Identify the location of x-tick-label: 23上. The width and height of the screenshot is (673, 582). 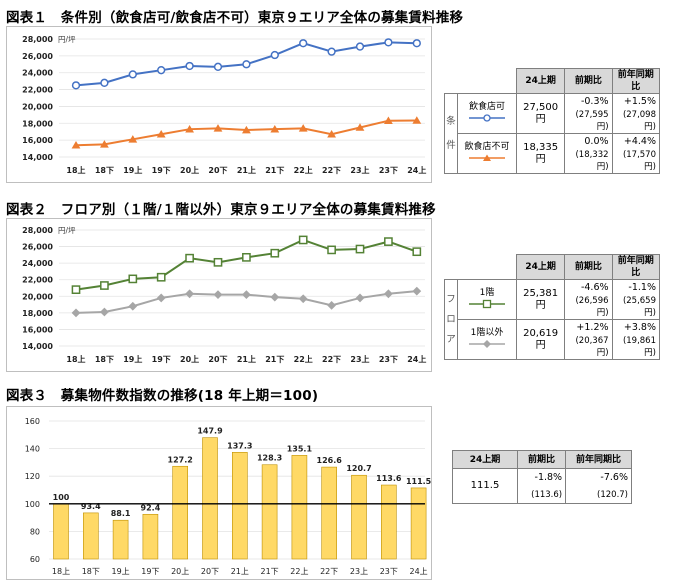
(359, 359).